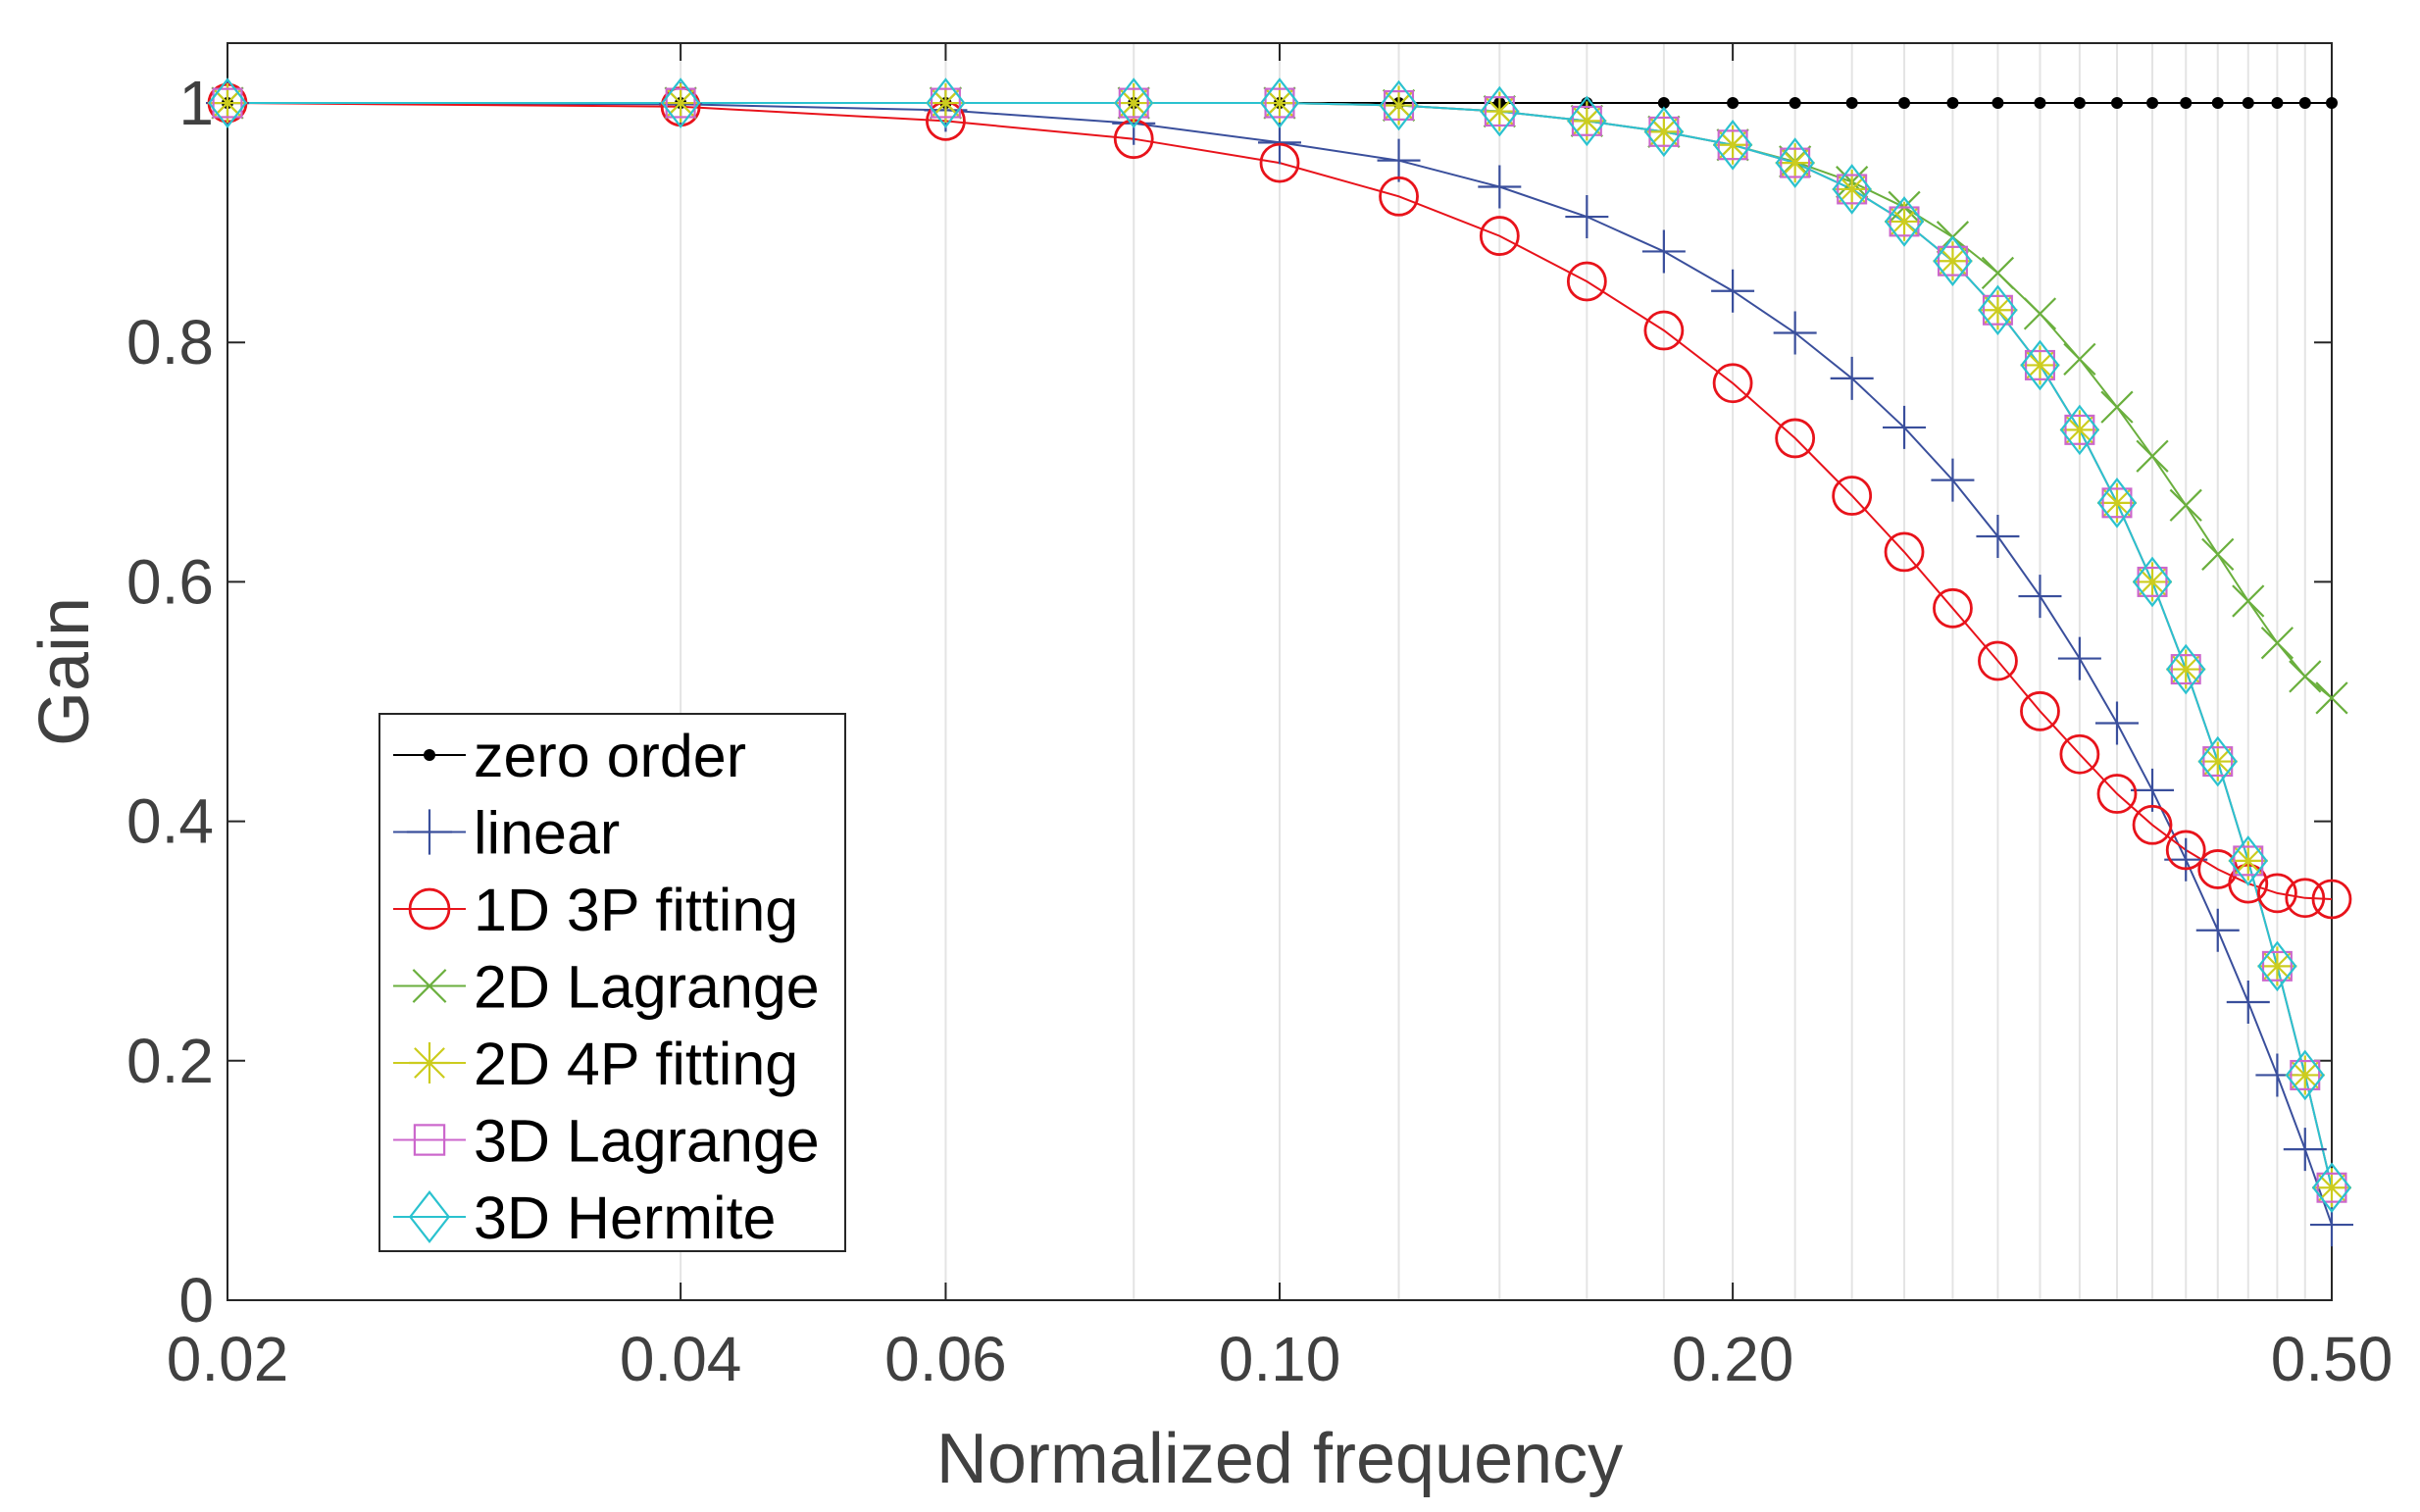  Describe the element at coordinates (196, 1300) in the screenshot. I see `y-tick-label: 0` at that location.